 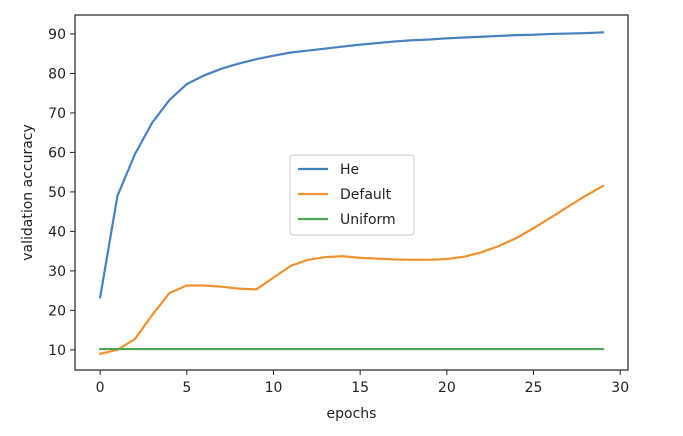 I want to click on legend-label-he: He, so click(x=349, y=170).